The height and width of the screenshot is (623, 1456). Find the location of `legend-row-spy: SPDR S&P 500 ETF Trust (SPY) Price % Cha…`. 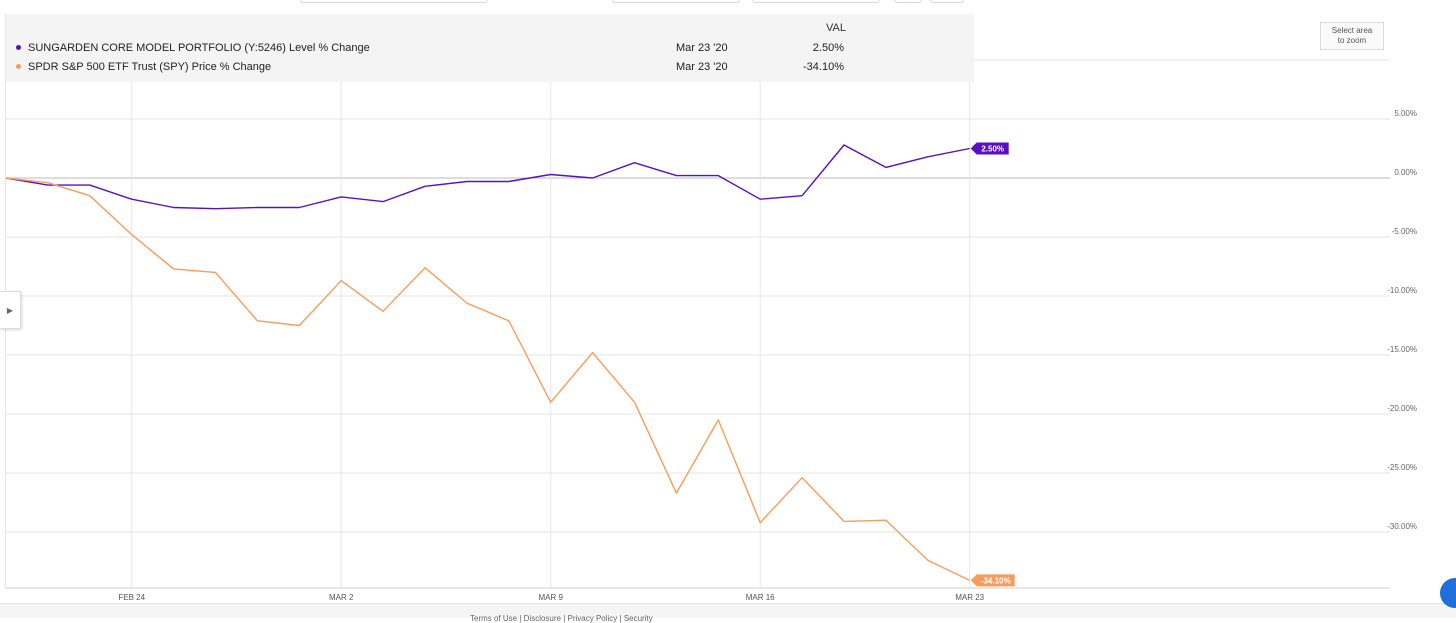

legend-row-spy: SPDR S&P 500 ETF Trust (SPY) Price % Cha… is located at coordinates (486, 68).